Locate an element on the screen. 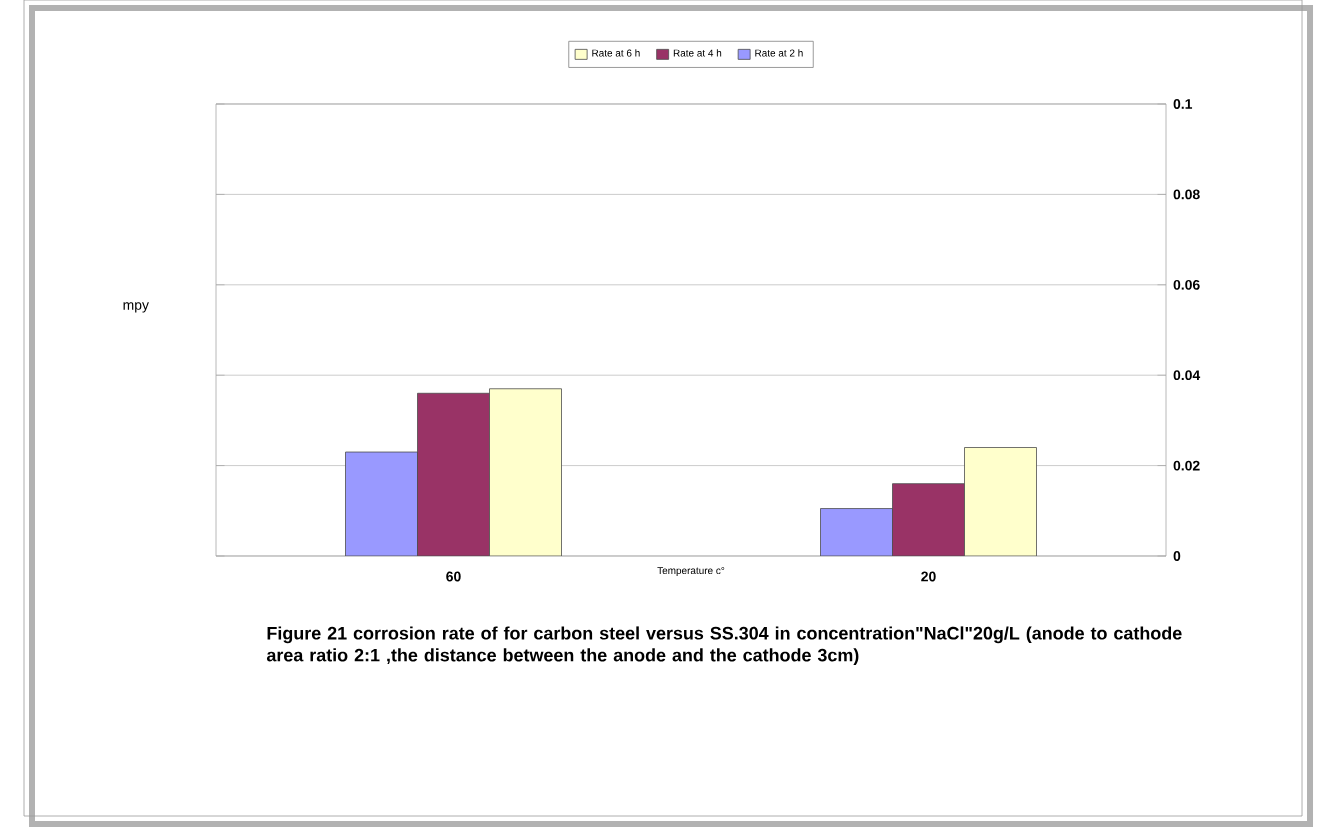  caption: Figure 21 corrosion rate of for carbon steel versus SS.304 in concentration"NaCl"20g/L (anode to cathode area ratio 2:1 ,the distance between the anode and the cathode 3cm) is located at coordinates (724, 646).